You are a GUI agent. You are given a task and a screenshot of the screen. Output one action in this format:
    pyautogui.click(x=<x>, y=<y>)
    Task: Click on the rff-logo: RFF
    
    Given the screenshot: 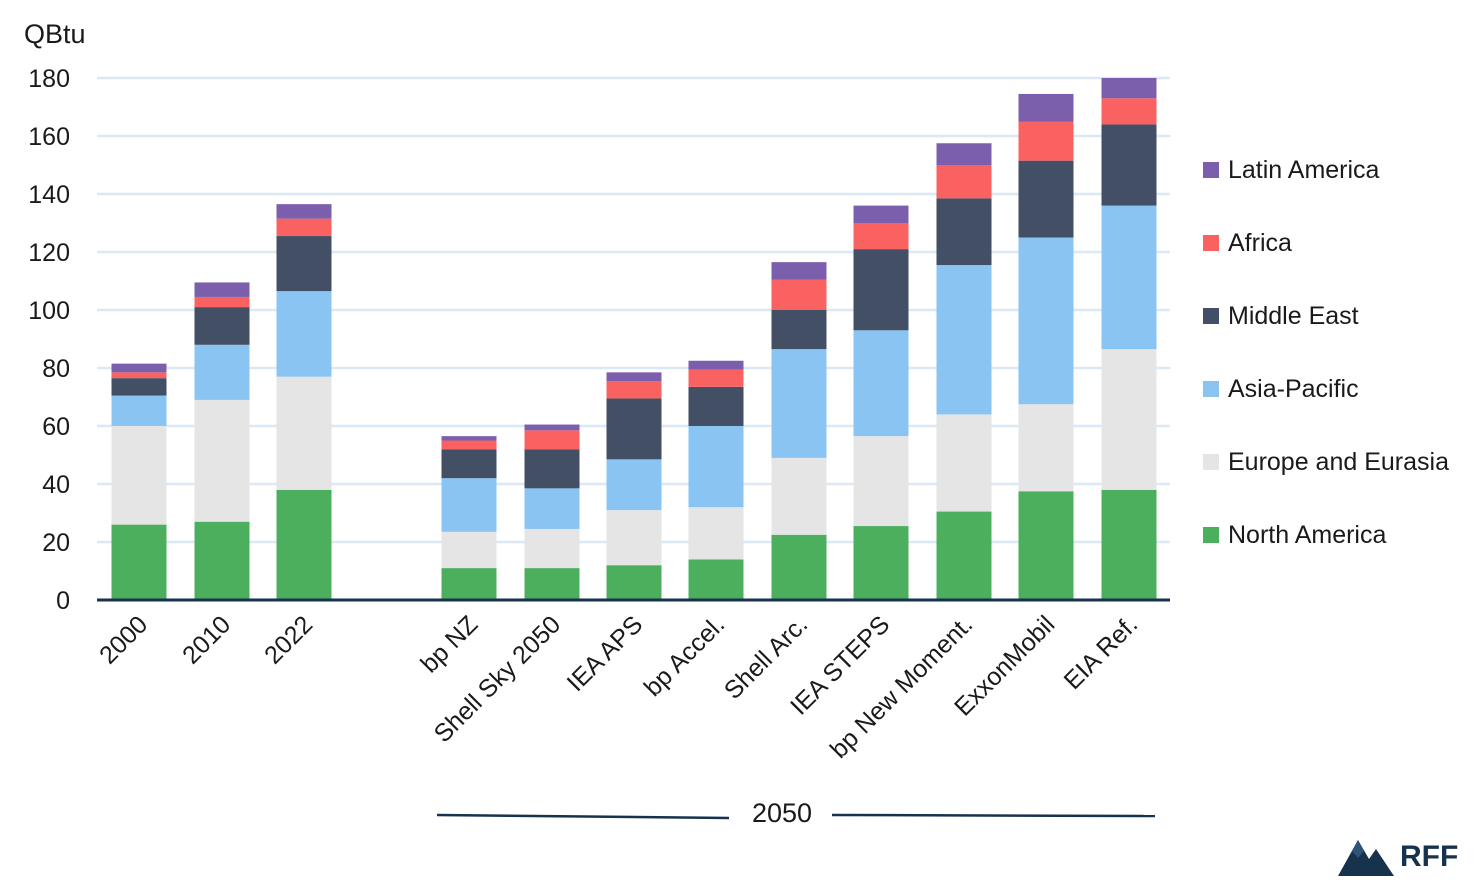 What is the action you would take?
    pyautogui.click(x=1398, y=857)
    